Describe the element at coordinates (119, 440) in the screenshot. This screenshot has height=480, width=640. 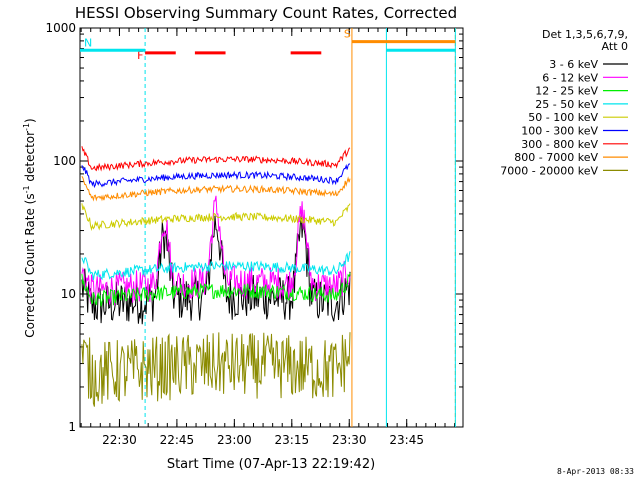
I see `x-tick-label: 22:30` at that location.